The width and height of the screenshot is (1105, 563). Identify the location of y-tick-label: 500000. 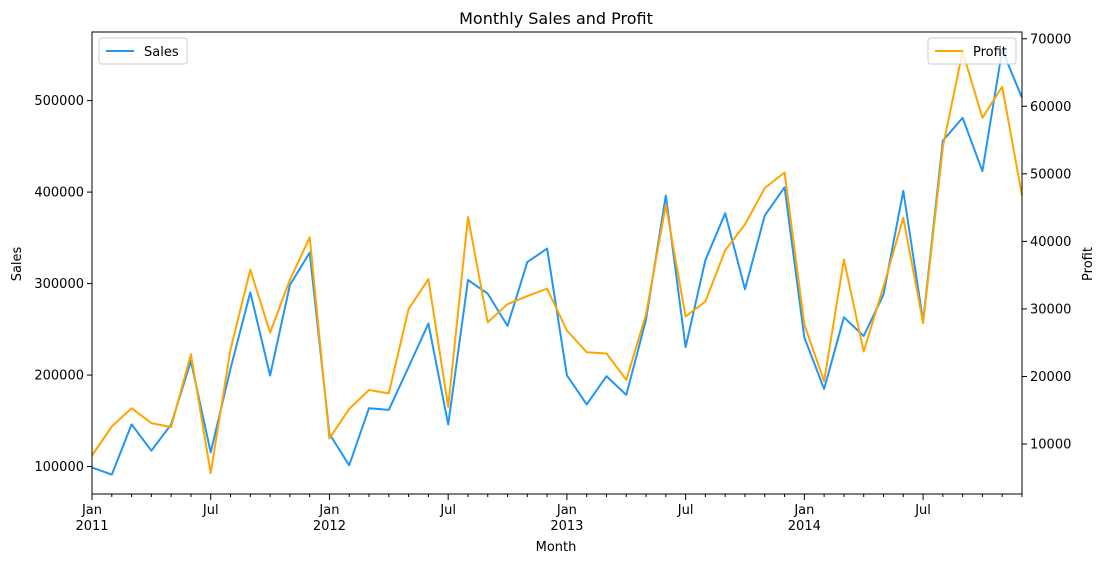
(59, 101).